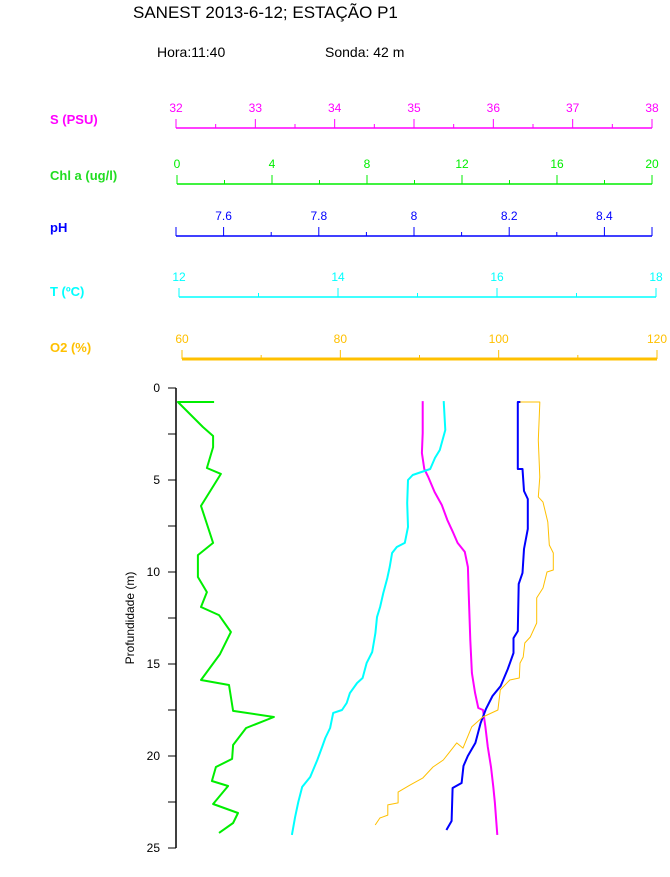 The height and width of the screenshot is (877, 670). I want to click on hora-label: Hora:11:40, so click(191, 52).